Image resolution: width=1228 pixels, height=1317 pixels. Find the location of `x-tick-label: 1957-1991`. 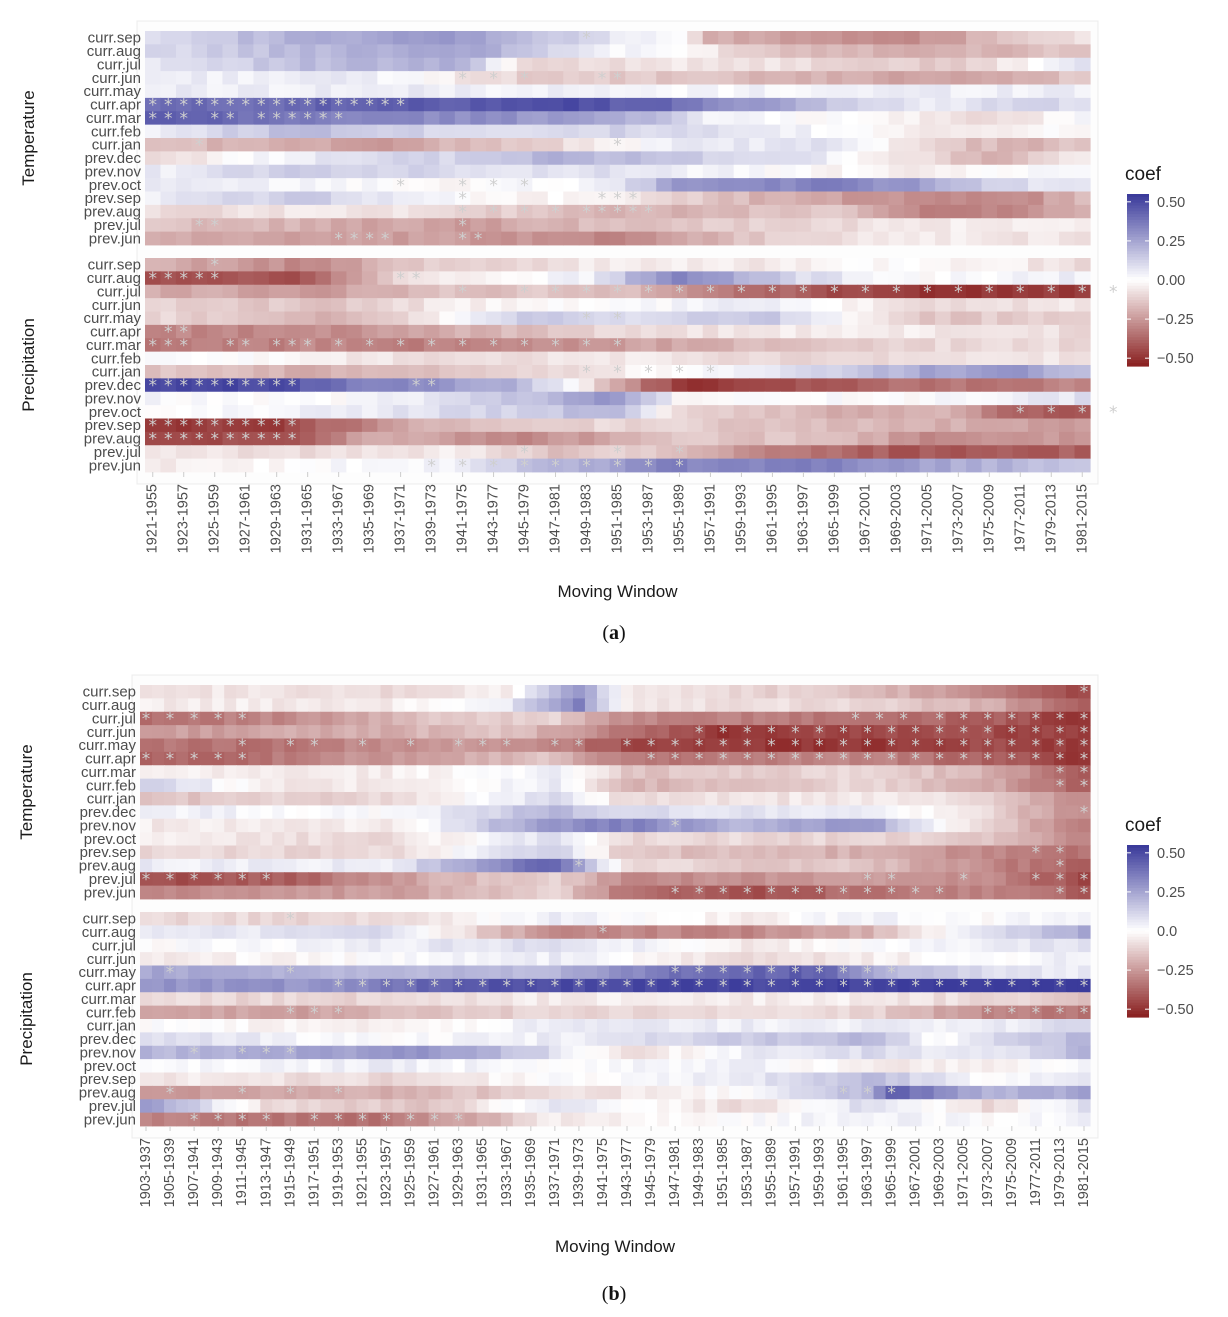

x-tick-label: 1957-1991 is located at coordinates (710, 518).